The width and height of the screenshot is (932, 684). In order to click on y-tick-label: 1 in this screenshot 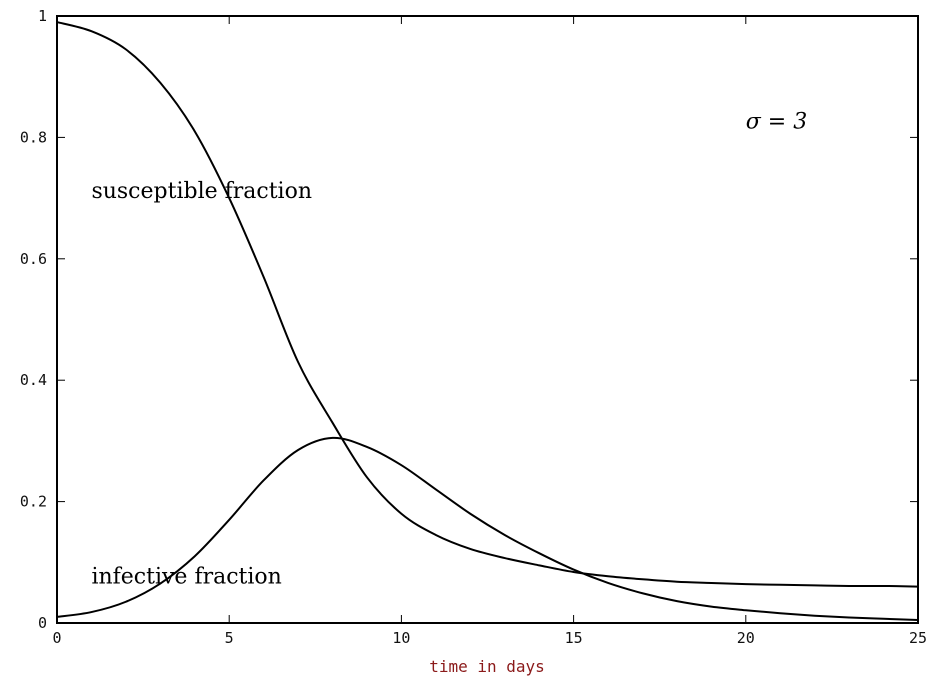, I will do `click(42, 16)`.